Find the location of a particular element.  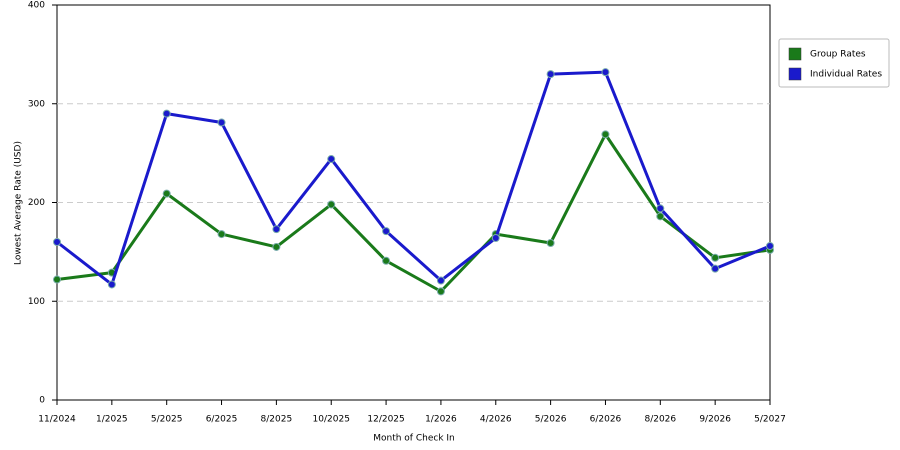

y-axis-label: Lowest Average Rate (USD) is located at coordinates (19, 203).